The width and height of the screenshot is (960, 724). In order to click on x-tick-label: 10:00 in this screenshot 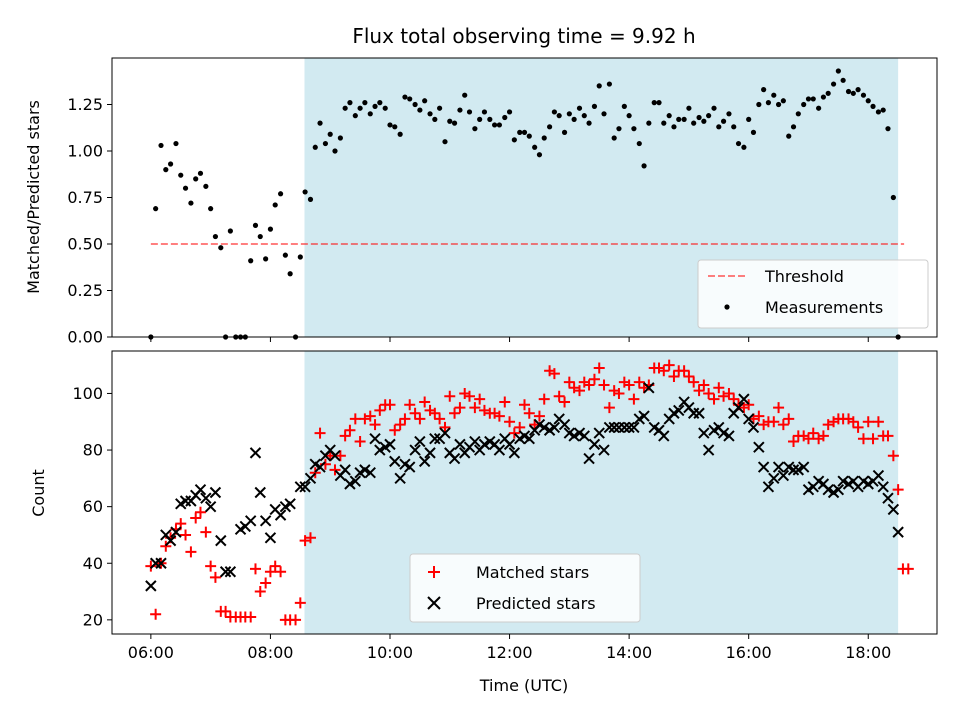, I will do `click(390, 652)`.